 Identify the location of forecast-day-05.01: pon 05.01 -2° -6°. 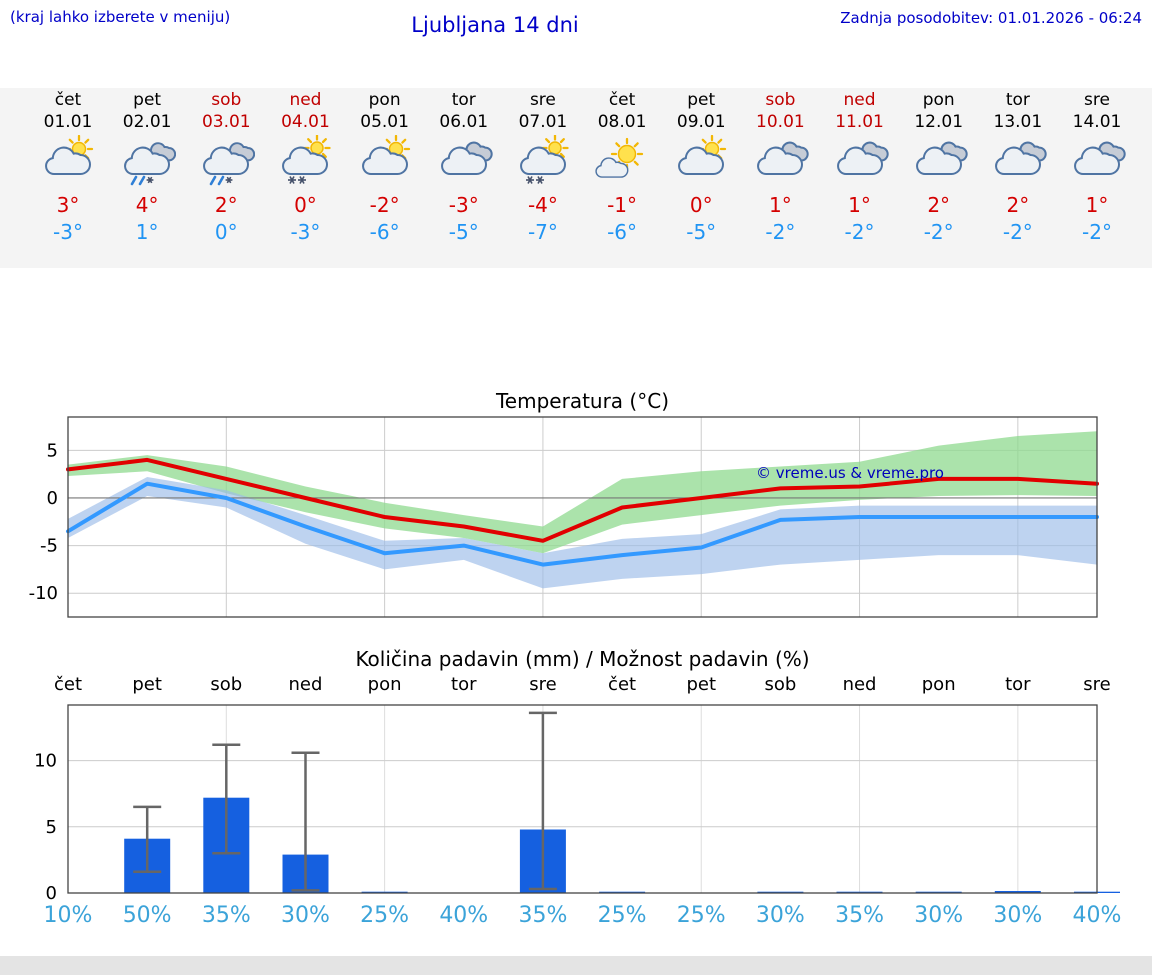
(385, 168).